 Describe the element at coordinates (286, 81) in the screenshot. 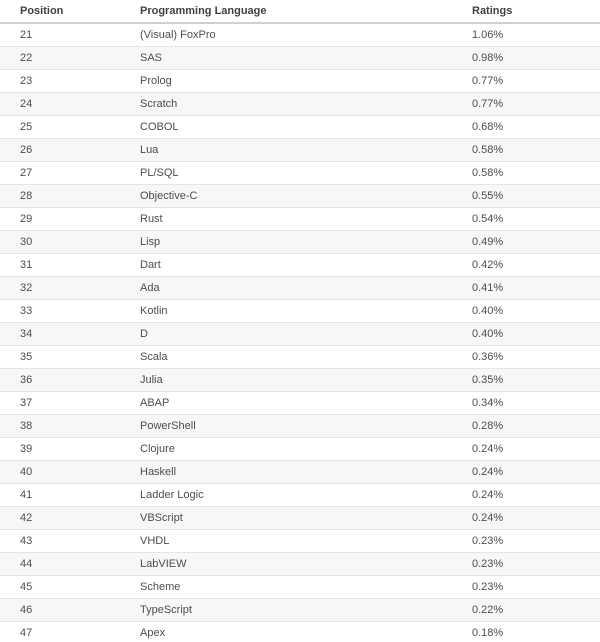

I see `language-cell: Prolog` at that location.